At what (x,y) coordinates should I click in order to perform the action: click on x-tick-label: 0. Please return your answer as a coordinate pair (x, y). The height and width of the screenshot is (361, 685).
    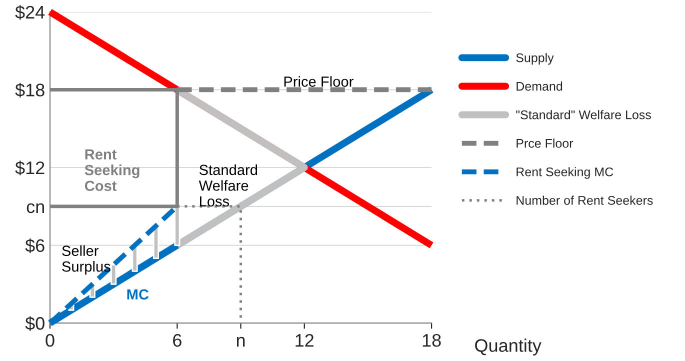
    Looking at the image, I should click on (50, 340).